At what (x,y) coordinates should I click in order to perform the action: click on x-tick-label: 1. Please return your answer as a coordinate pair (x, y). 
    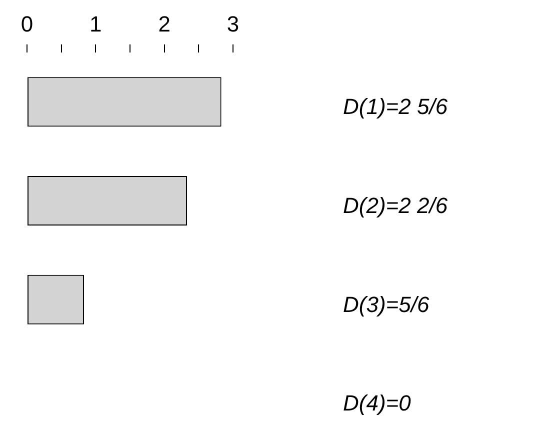
    Looking at the image, I should click on (96, 23).